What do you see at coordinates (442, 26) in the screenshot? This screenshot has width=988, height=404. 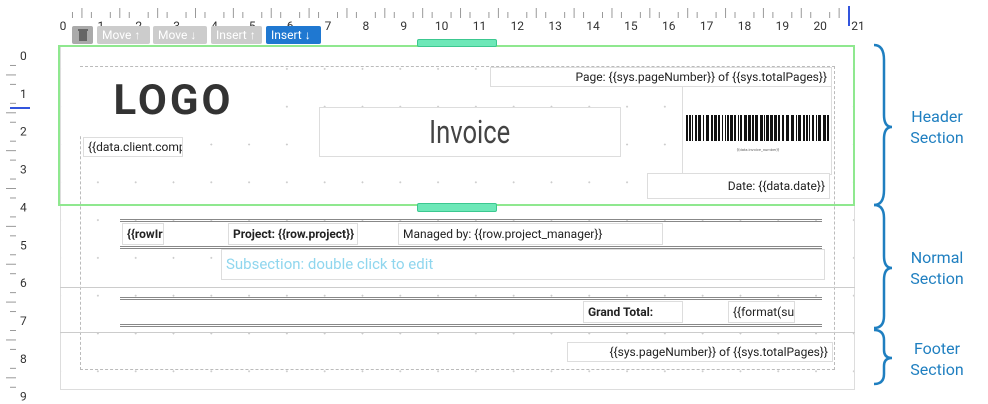 I see `ruler-number: 10` at bounding box center [442, 26].